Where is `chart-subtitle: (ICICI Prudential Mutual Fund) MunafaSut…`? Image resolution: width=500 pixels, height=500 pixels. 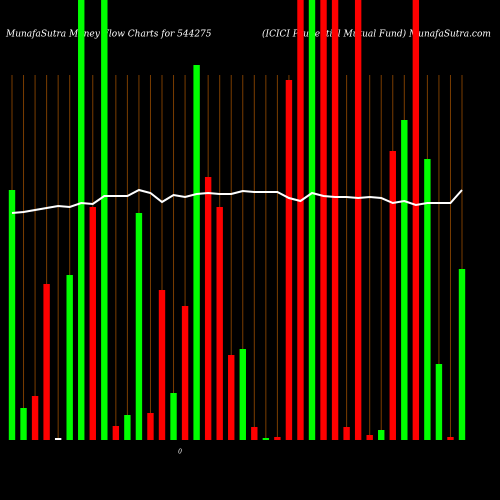 chart-subtitle: (ICICI Prudential Mutual Fund) MunafaSut… is located at coordinates (376, 34).